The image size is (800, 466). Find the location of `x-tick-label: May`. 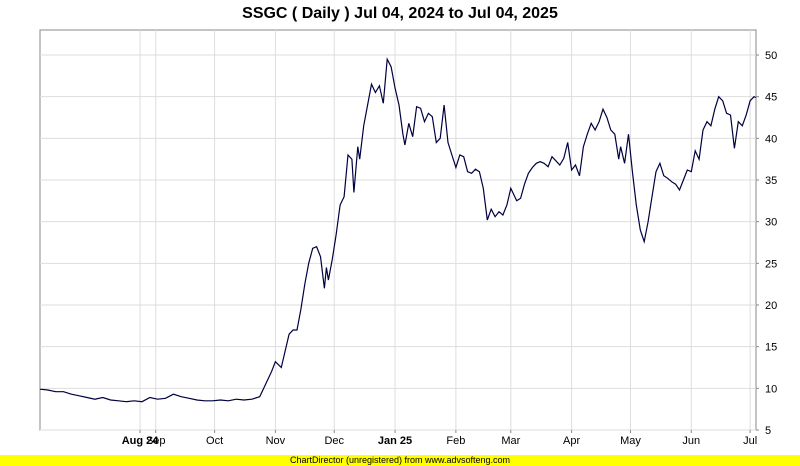

x-tick-label: May is located at coordinates (630, 441).